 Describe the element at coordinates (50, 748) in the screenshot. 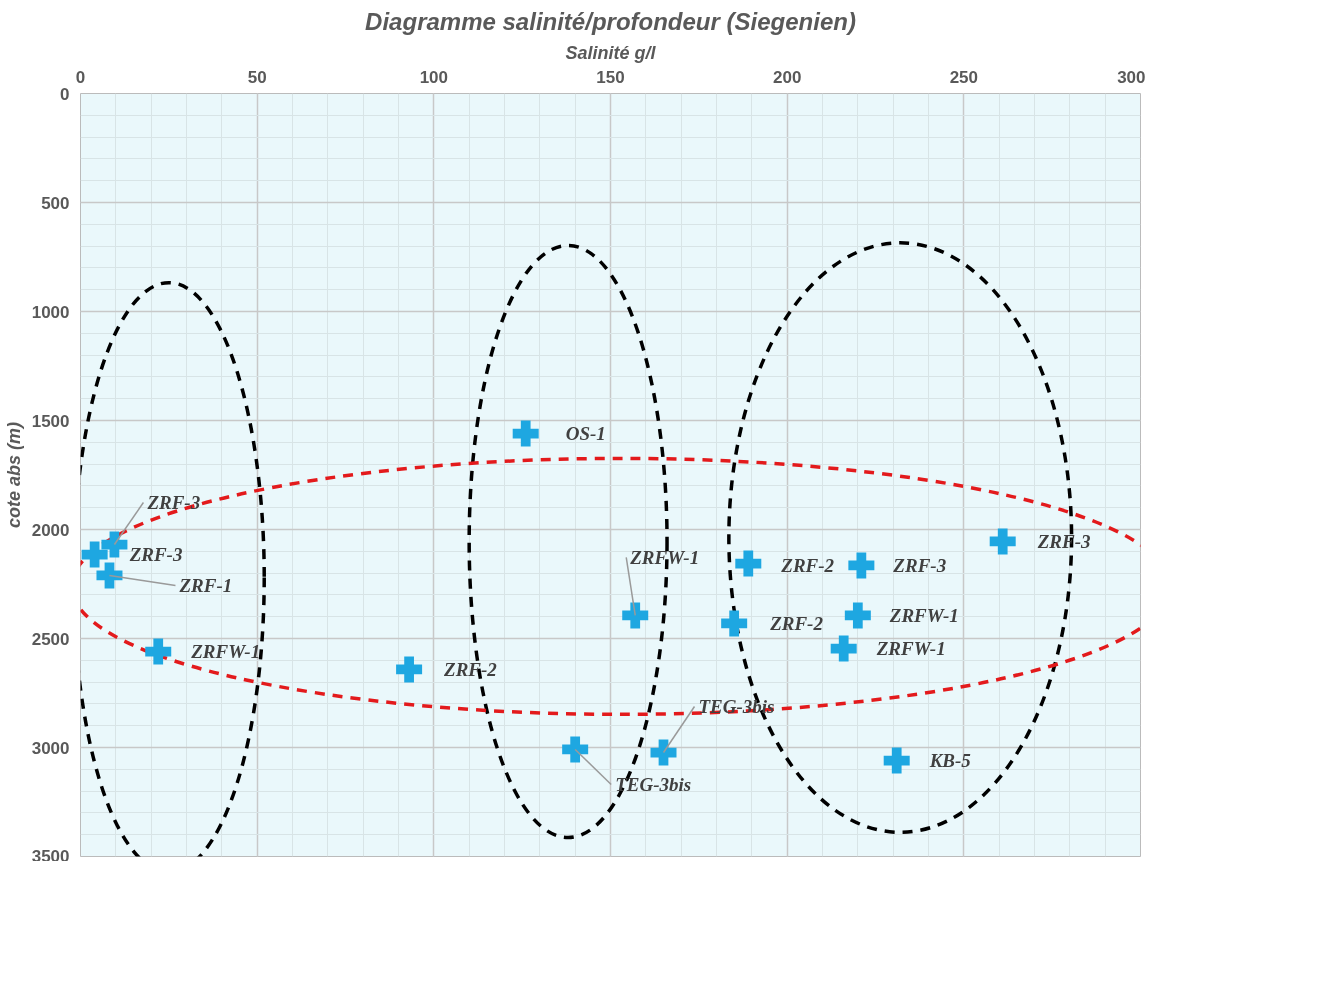

I see `y-tick-label: 3000` at that location.